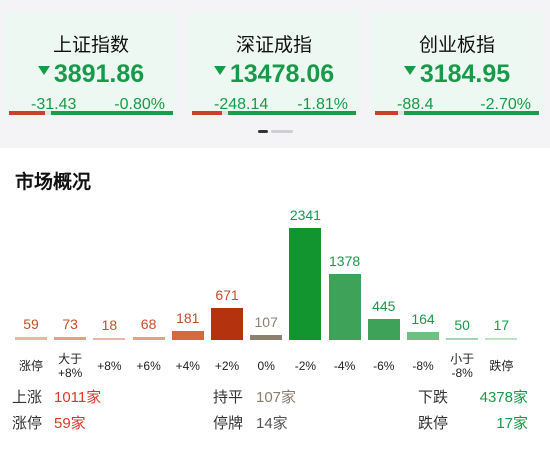 The width and height of the screenshot is (550, 455). I want to click on bar-value-label: 17, so click(501, 325).